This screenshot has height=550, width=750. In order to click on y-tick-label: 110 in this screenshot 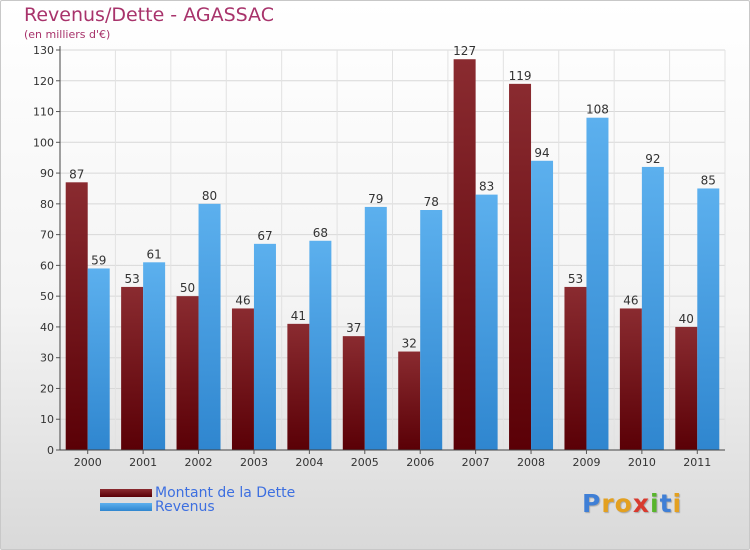, I will do `click(43, 112)`.